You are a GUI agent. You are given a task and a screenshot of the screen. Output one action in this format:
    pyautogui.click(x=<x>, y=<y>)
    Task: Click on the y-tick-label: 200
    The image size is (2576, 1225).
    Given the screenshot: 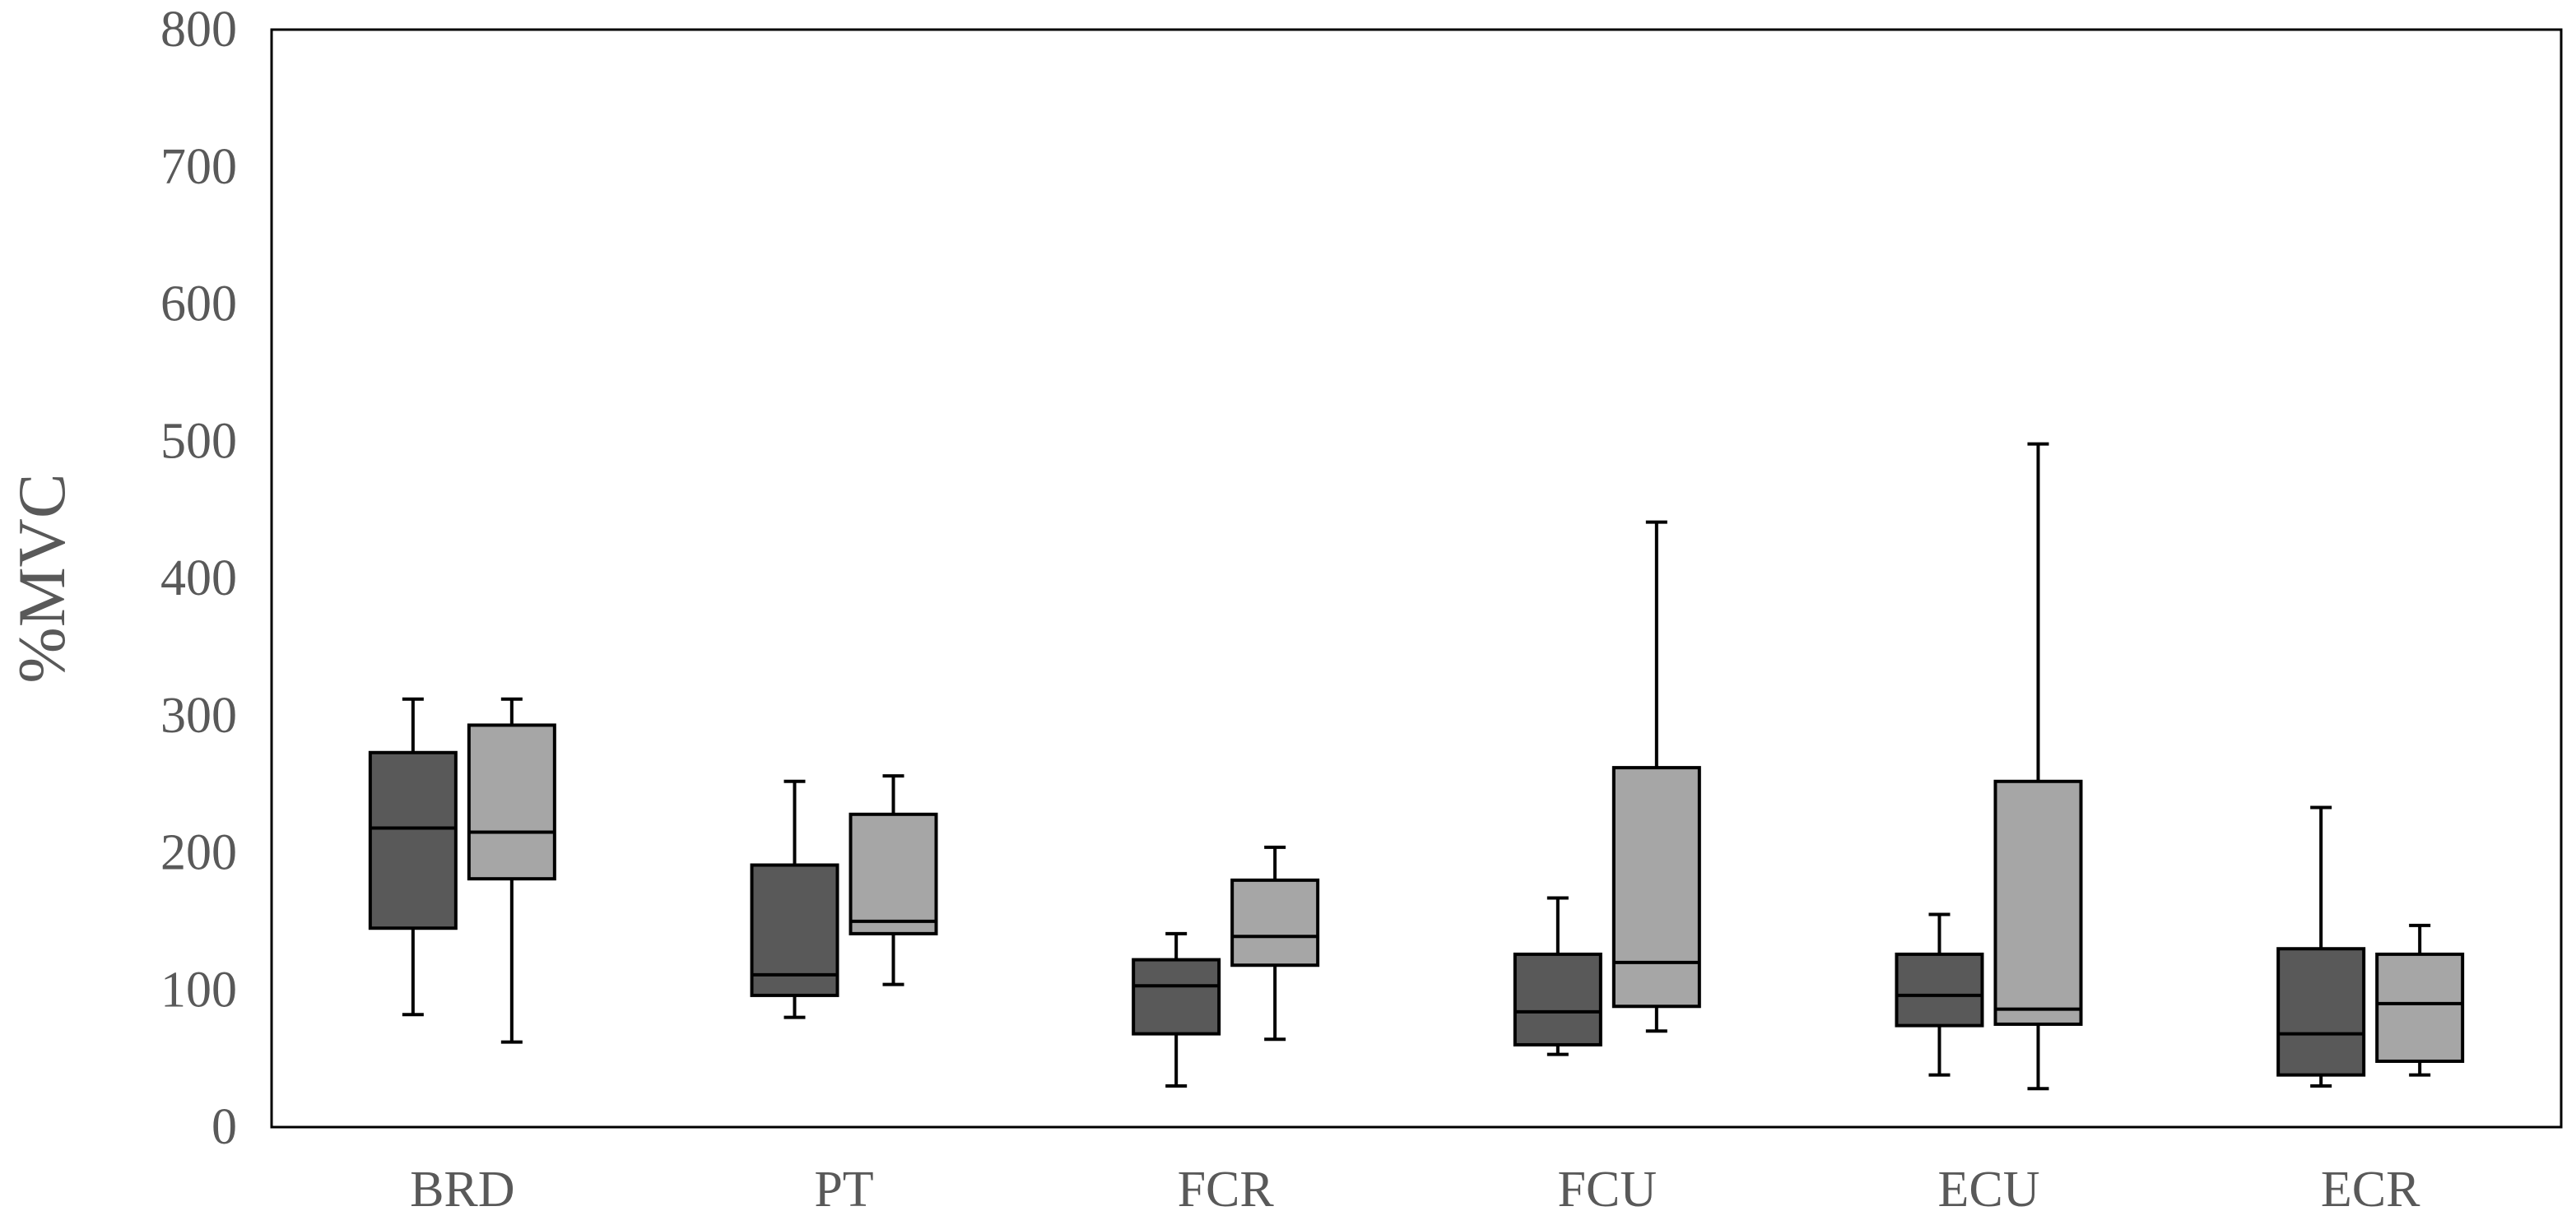 What is the action you would take?
    pyautogui.click(x=198, y=853)
    